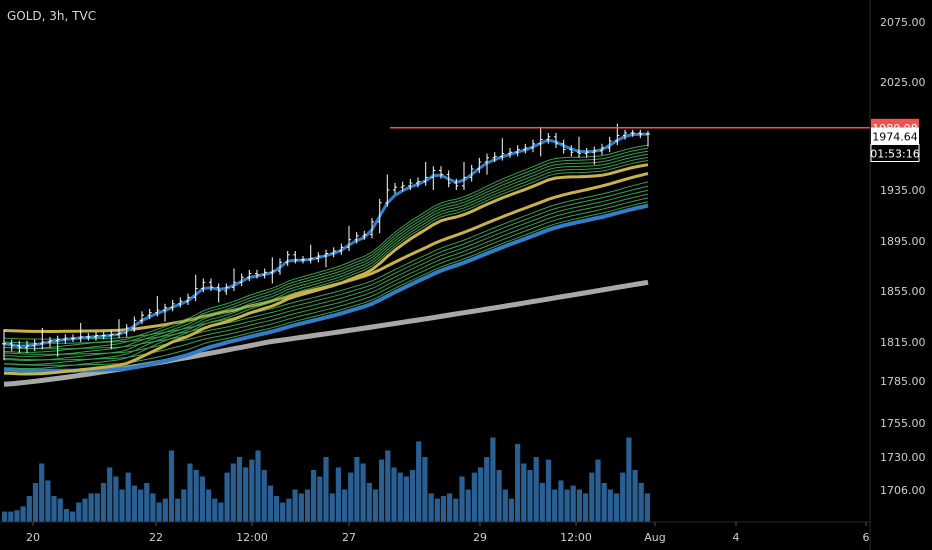  Describe the element at coordinates (448, 533) in the screenshot. I see `time-axis: 20 22 12:00 27 29 12:00 Aug 4 6` at that location.